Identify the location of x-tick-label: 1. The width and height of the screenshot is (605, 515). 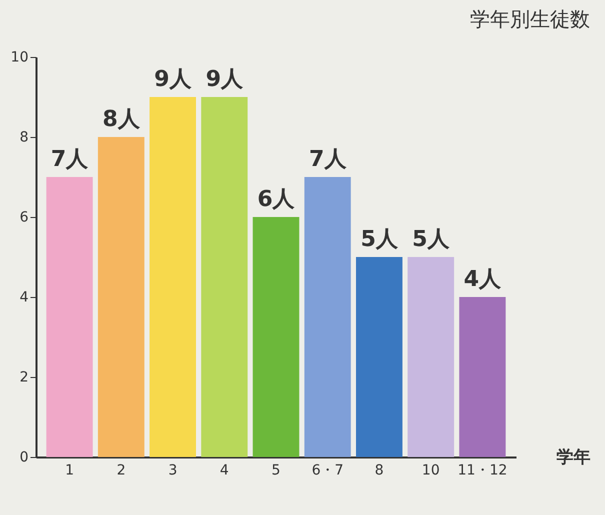
(69, 470).